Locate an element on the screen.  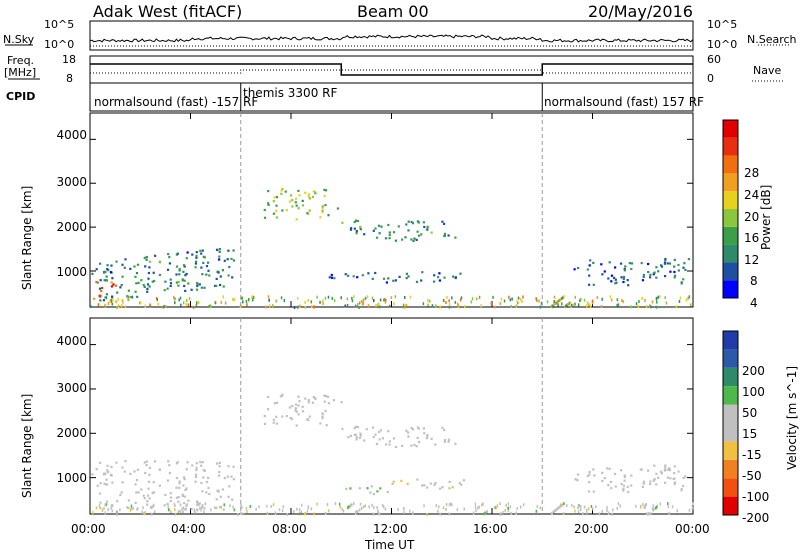
velocity-ytick: 4000 is located at coordinates (71, 341).